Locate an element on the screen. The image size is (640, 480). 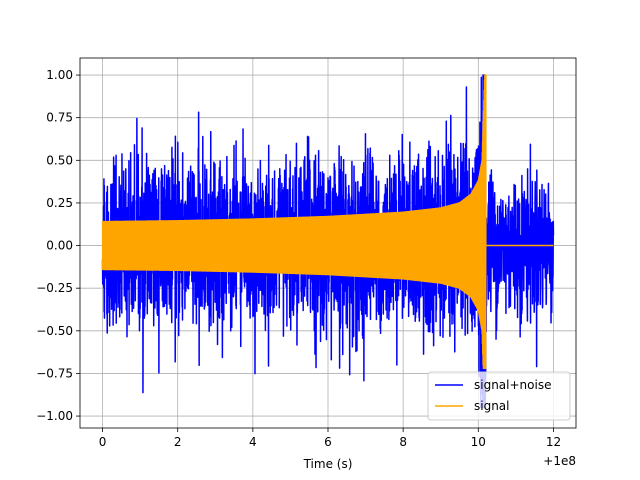
legend-box is located at coordinates (499, 396).